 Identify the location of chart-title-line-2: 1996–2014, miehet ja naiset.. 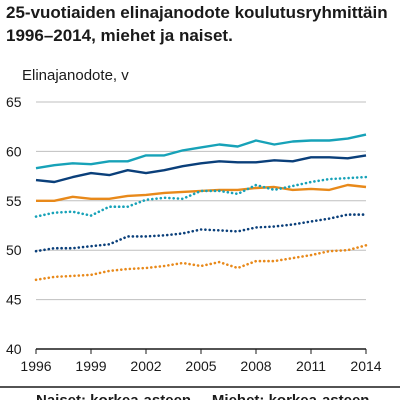
(119, 35).